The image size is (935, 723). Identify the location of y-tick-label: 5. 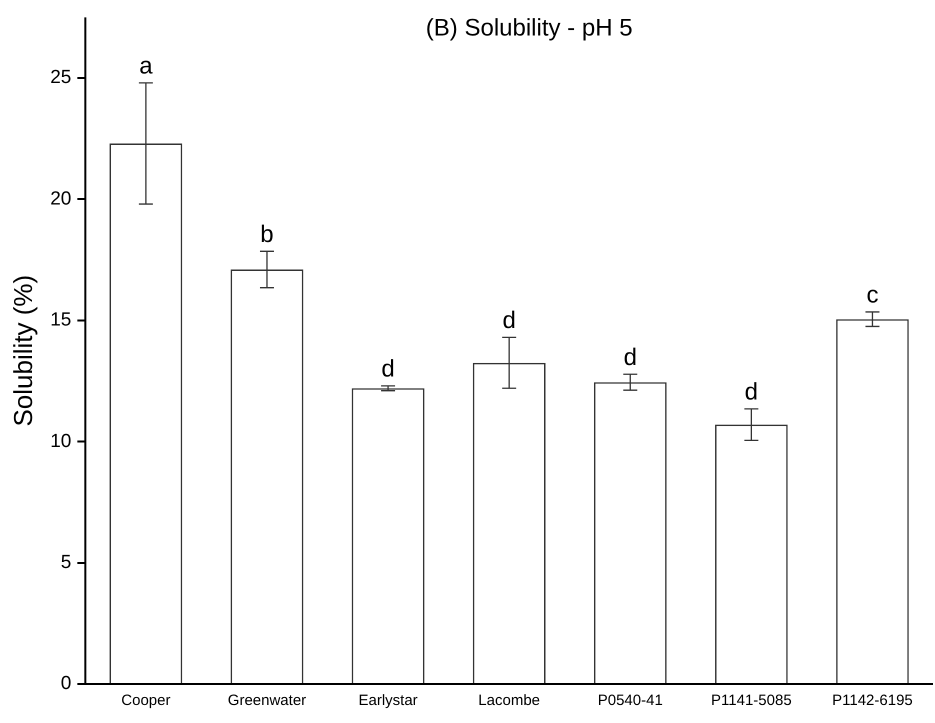
(66, 563).